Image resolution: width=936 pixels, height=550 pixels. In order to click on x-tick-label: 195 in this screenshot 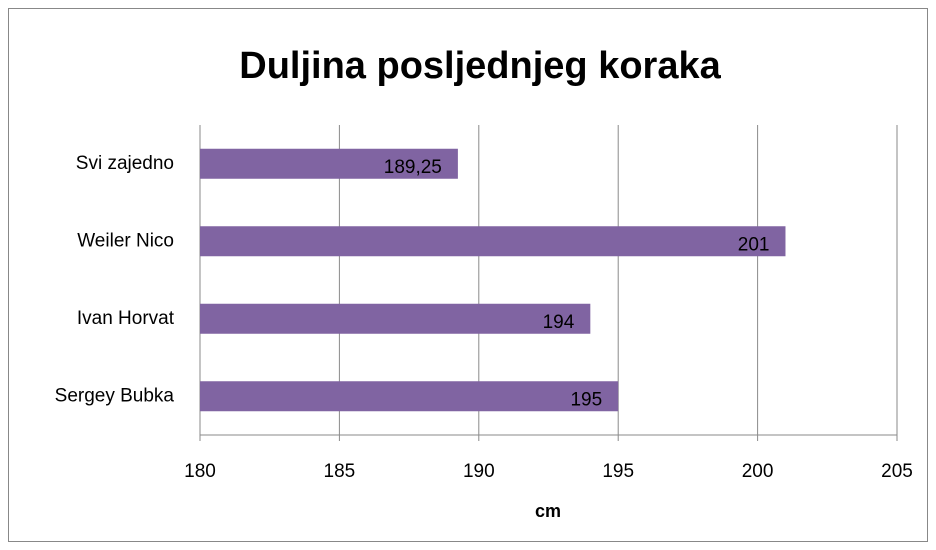, I will do `click(618, 471)`.